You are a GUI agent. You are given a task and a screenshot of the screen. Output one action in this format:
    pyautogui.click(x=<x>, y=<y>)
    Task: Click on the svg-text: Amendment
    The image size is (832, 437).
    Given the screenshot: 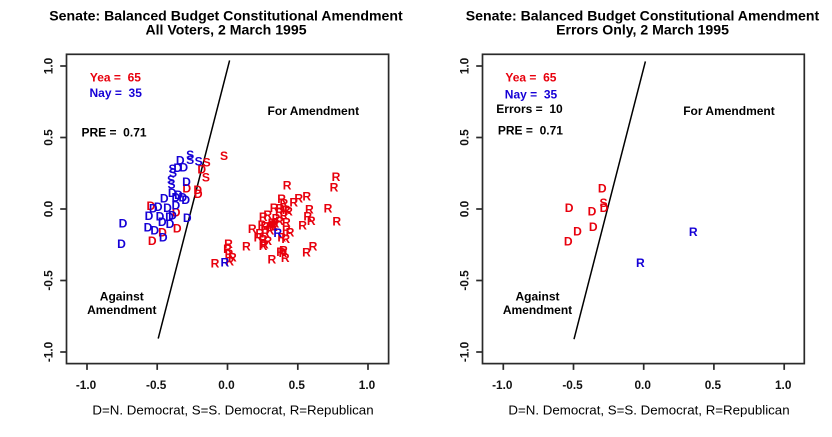 What is the action you would take?
    pyautogui.click(x=121, y=310)
    